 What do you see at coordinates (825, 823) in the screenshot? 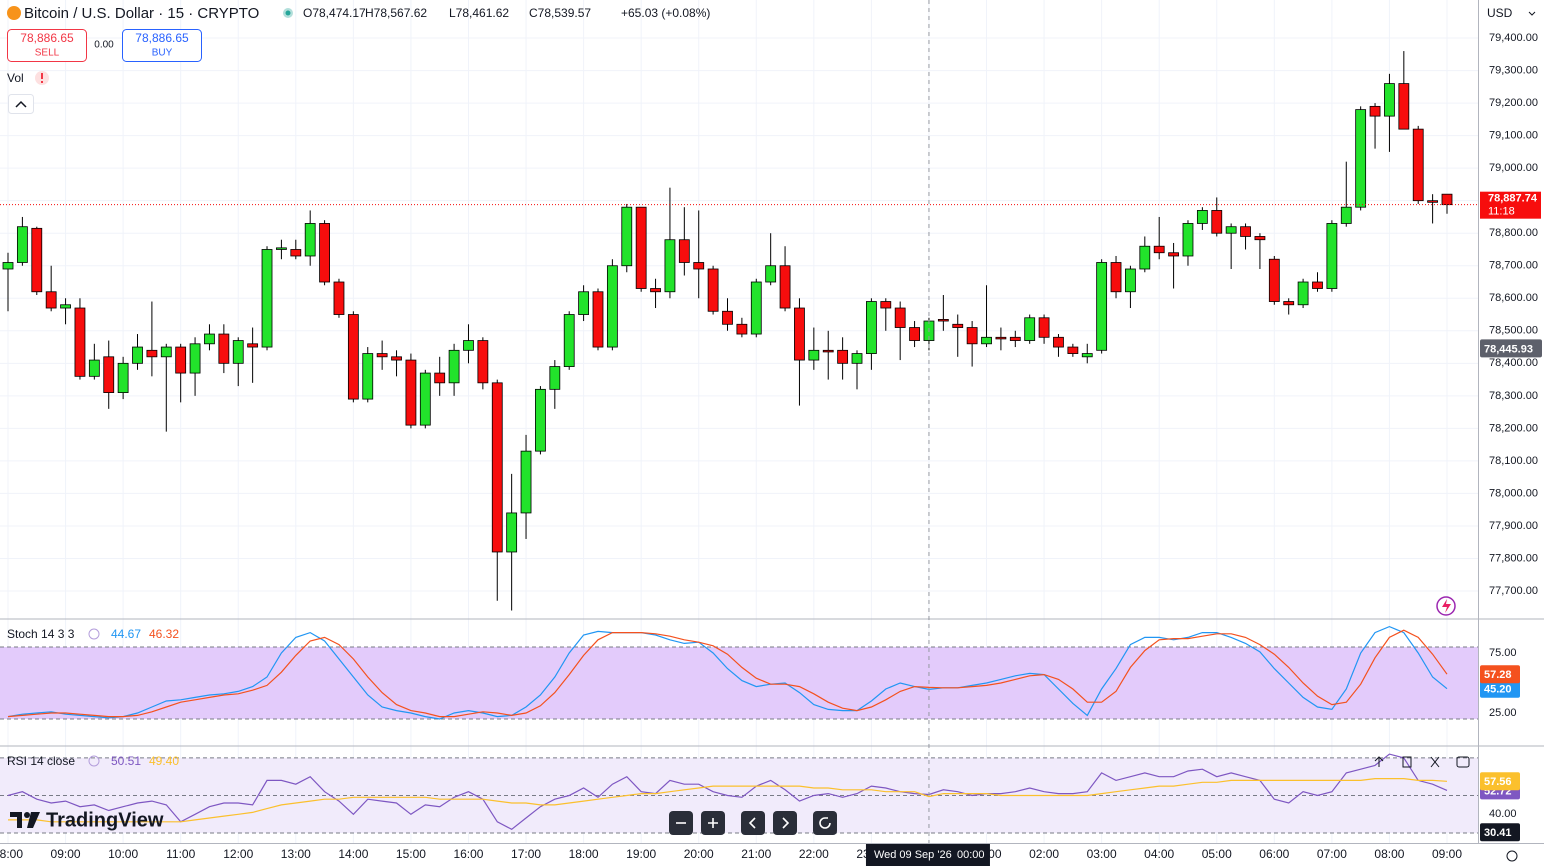
I see `reset` at bounding box center [825, 823].